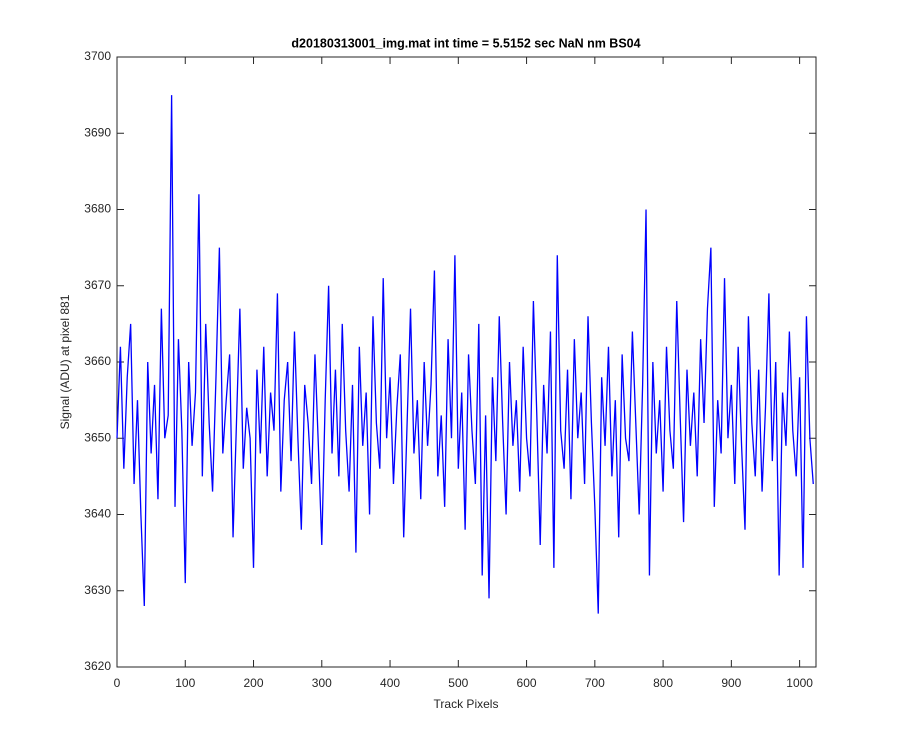  I want to click on y-tick-label: 3660, so click(97, 361).